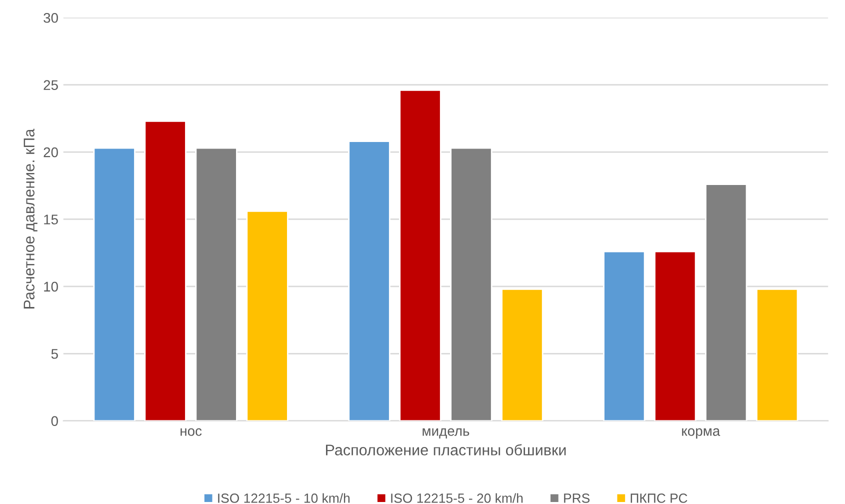 The image size is (845, 504). Describe the element at coordinates (51, 85) in the screenshot. I see `y-tick-label: 25` at that location.